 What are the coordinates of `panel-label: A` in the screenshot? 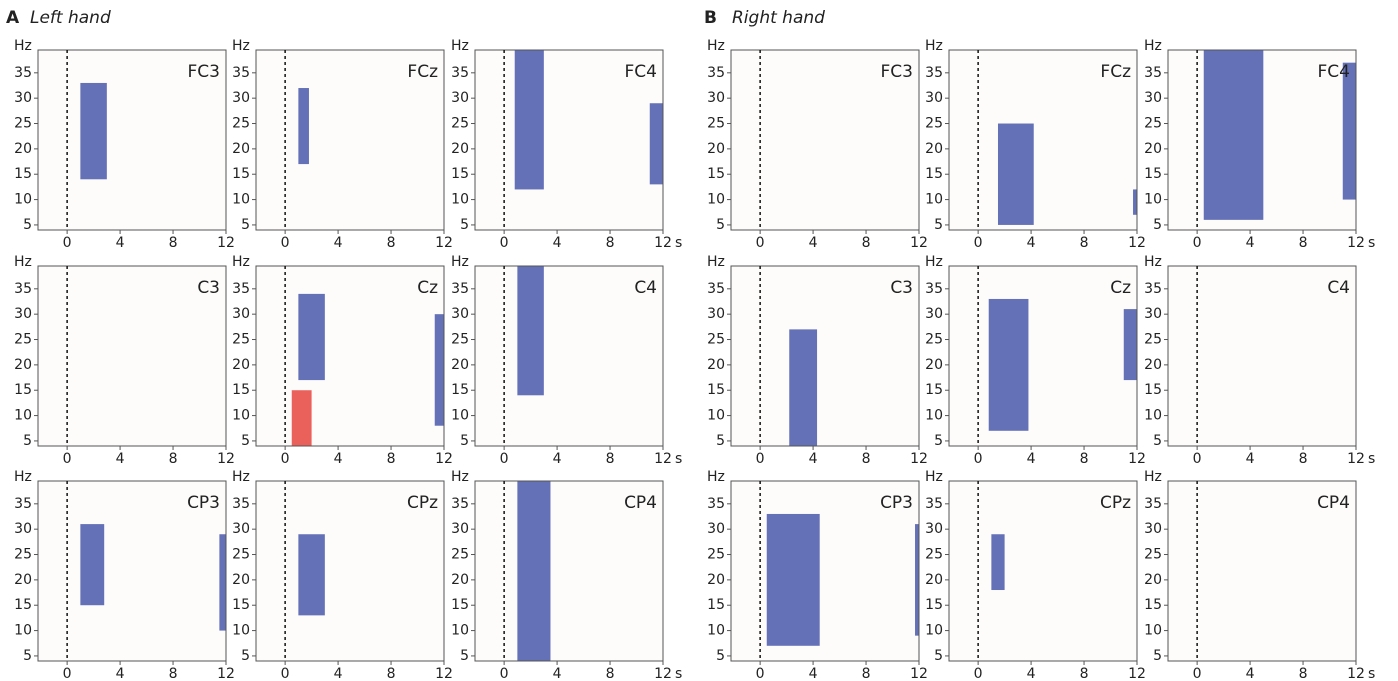 It's located at (13, 18).